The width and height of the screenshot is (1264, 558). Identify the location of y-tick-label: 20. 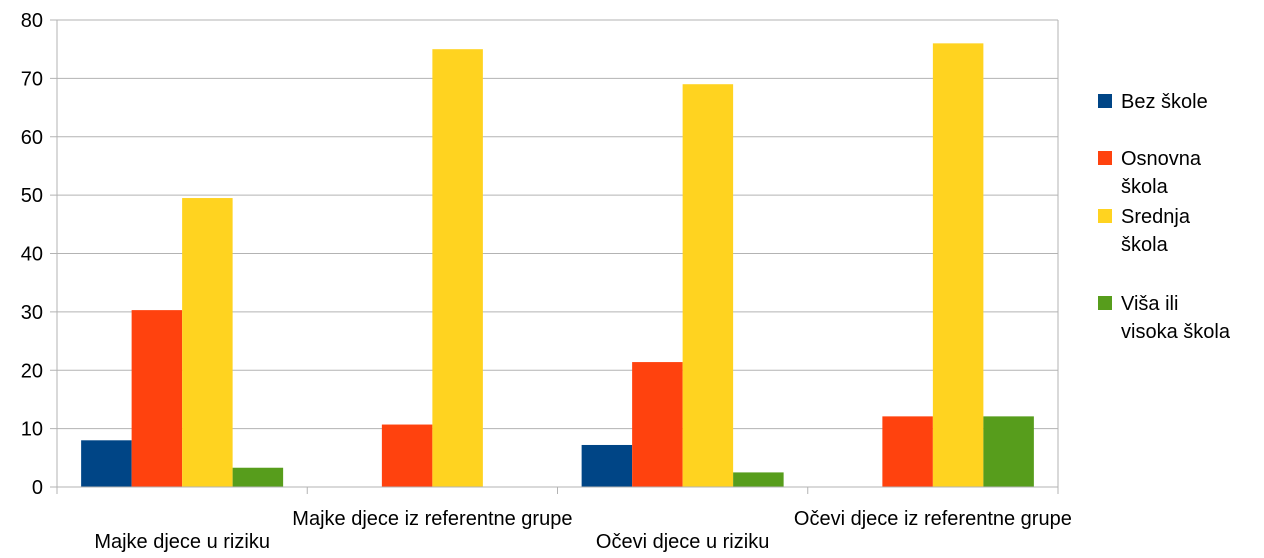
(32, 371).